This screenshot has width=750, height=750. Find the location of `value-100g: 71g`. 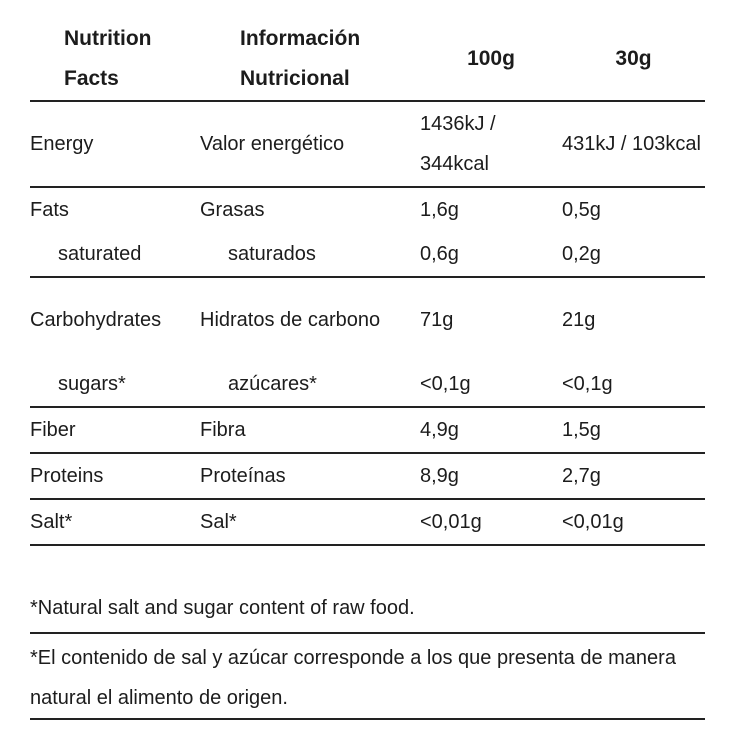

value-100g: 71g is located at coordinates (437, 320).